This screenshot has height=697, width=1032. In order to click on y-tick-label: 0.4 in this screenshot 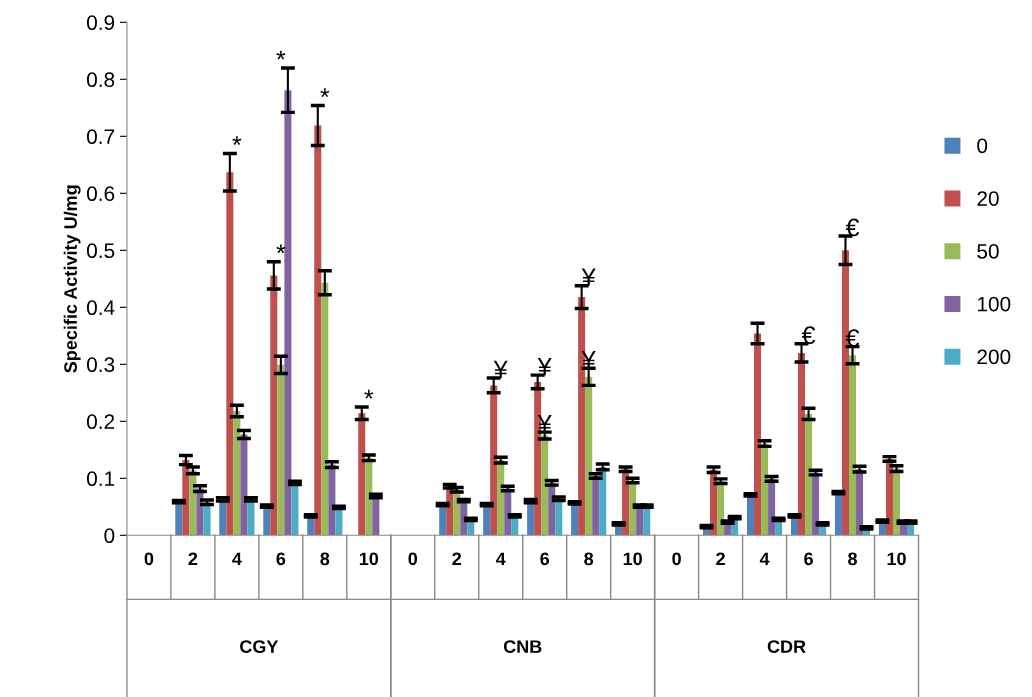, I will do `click(100, 308)`.